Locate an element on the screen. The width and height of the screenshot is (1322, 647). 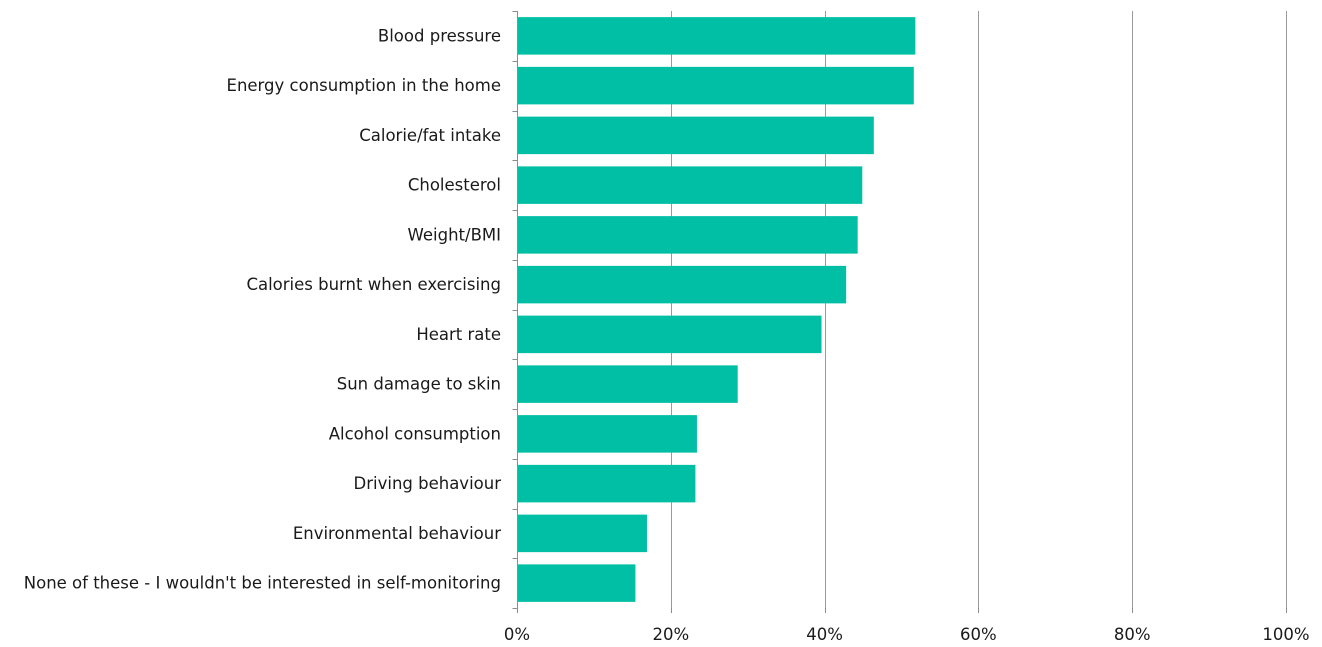
category-label-2: Energy consumption in the home is located at coordinates (364, 85).